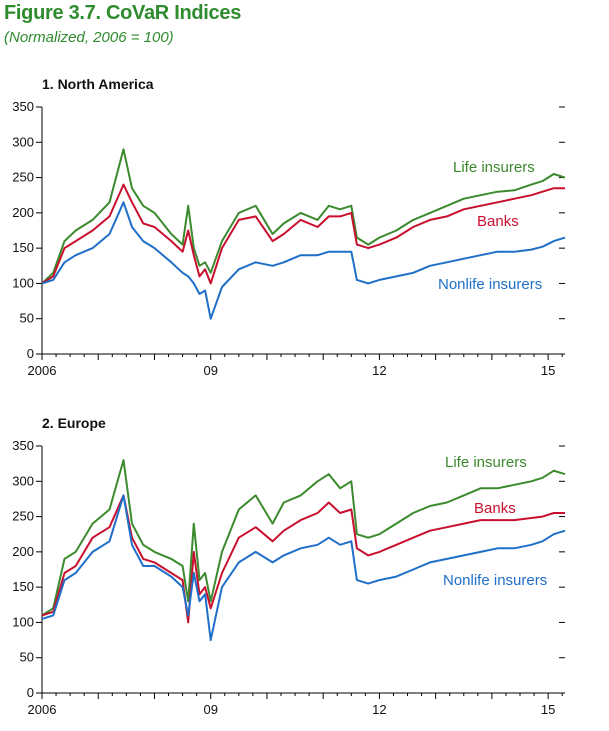  I want to click on panel-2-ytick-label: 0, so click(30, 692).